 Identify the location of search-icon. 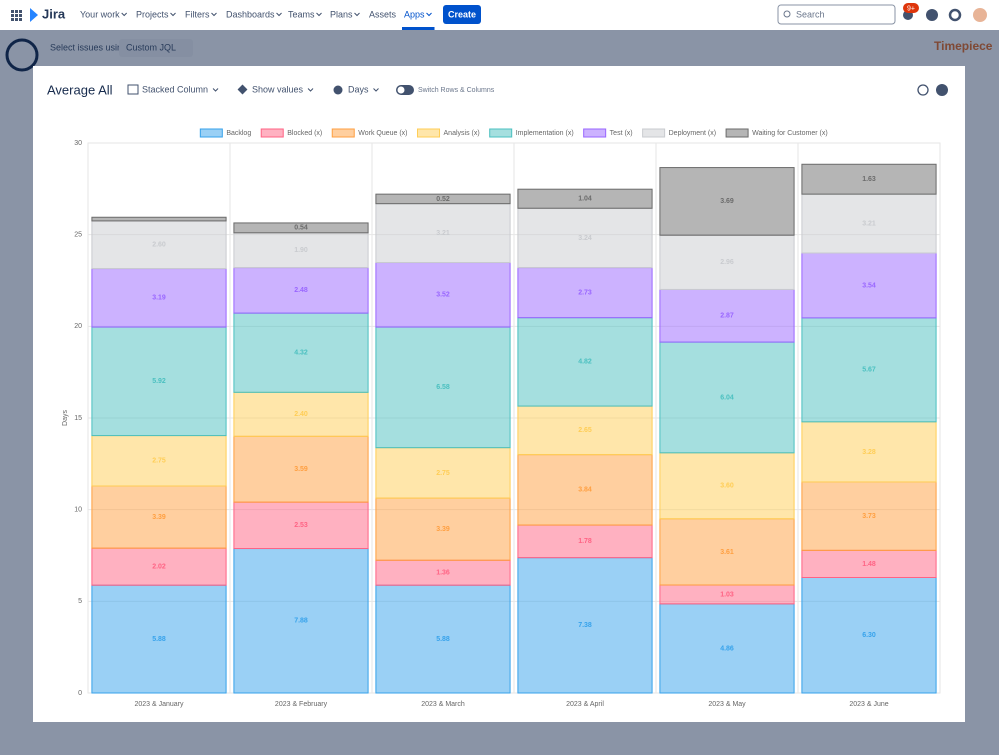
(787, 14).